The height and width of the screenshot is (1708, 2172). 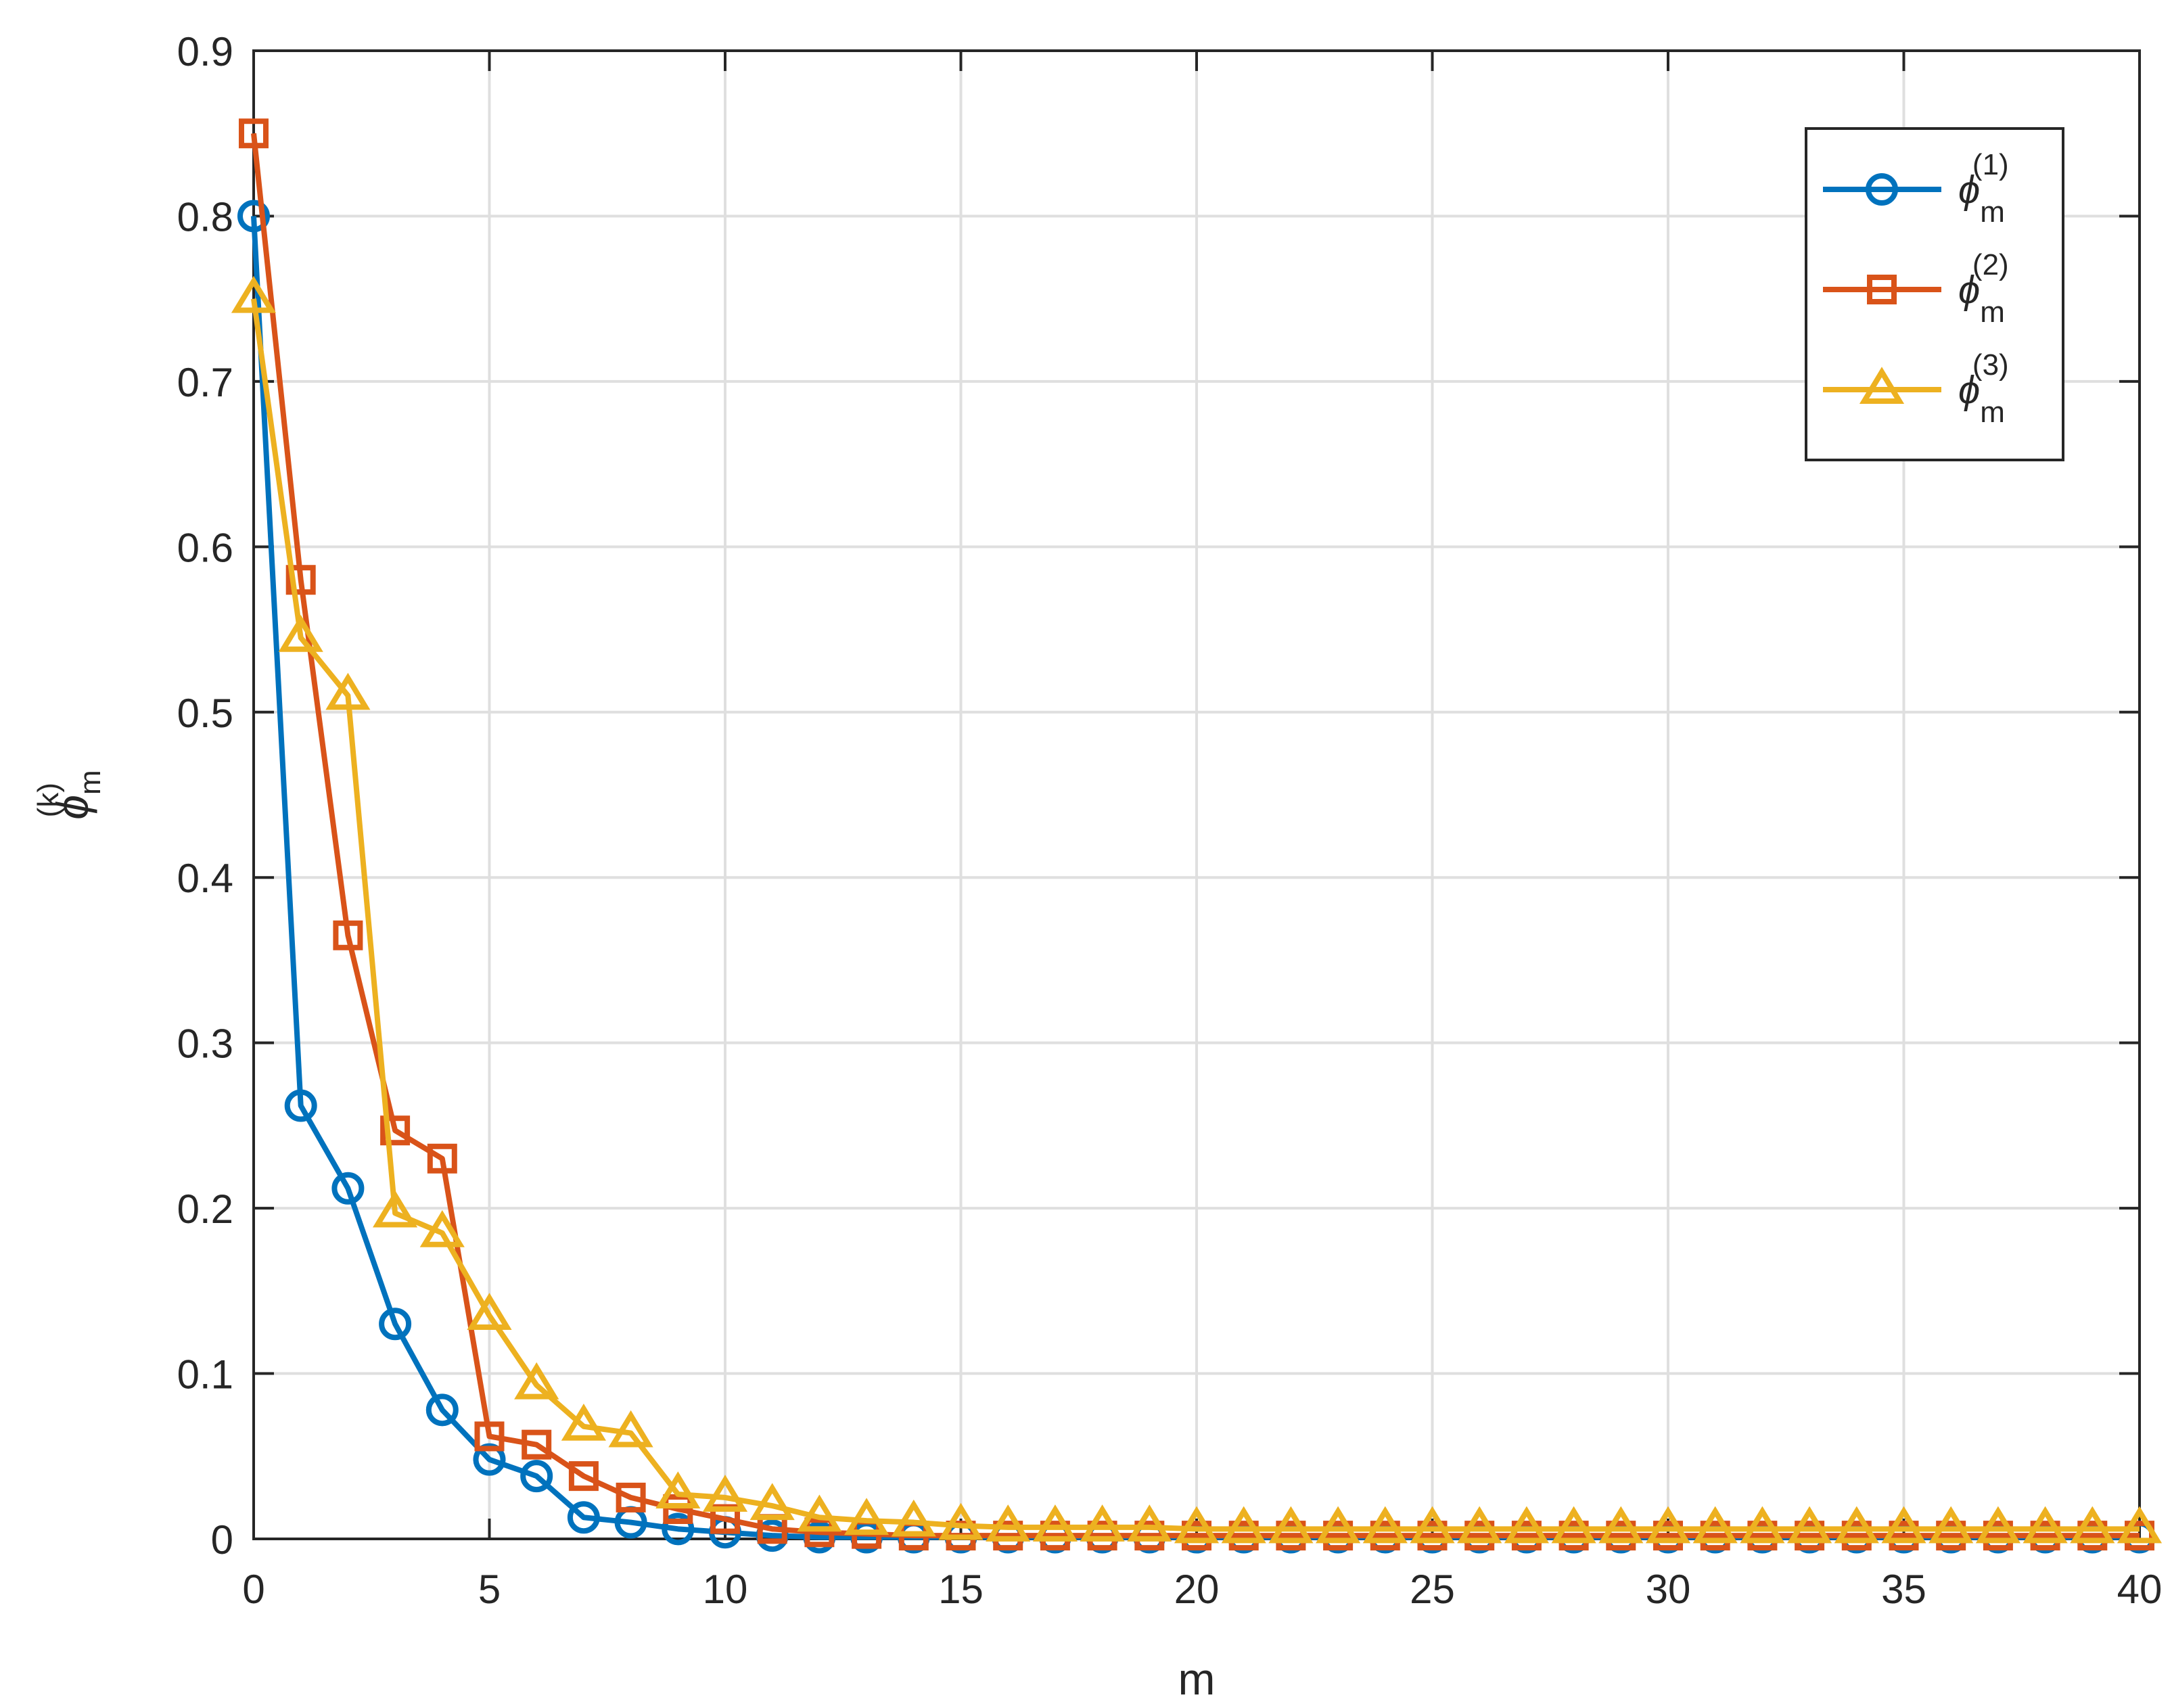 What do you see at coordinates (222, 1540) in the screenshot?
I see `y-tick-label: 0` at bounding box center [222, 1540].